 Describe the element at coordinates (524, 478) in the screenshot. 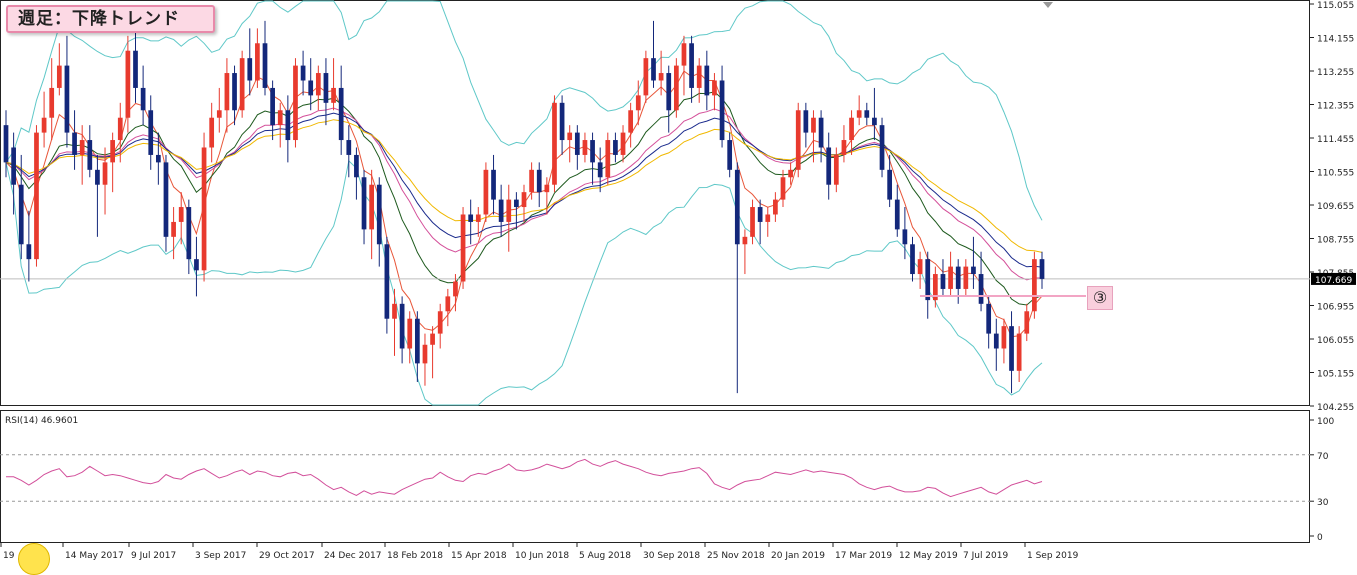

I see `rsi-line` at that location.